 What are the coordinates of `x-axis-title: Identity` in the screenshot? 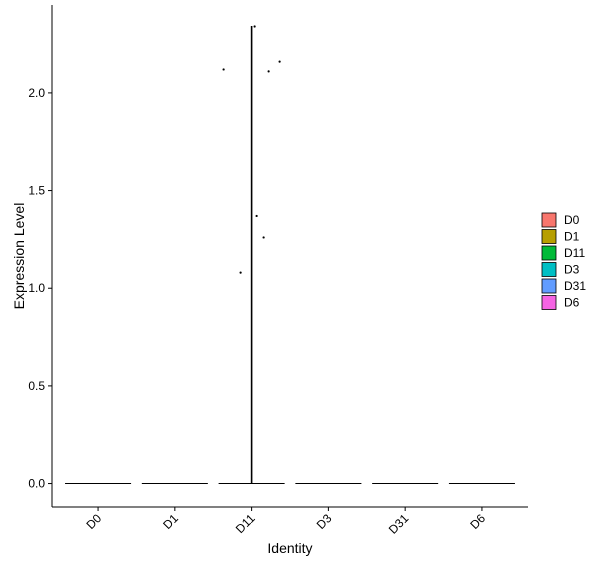 It's located at (289, 548).